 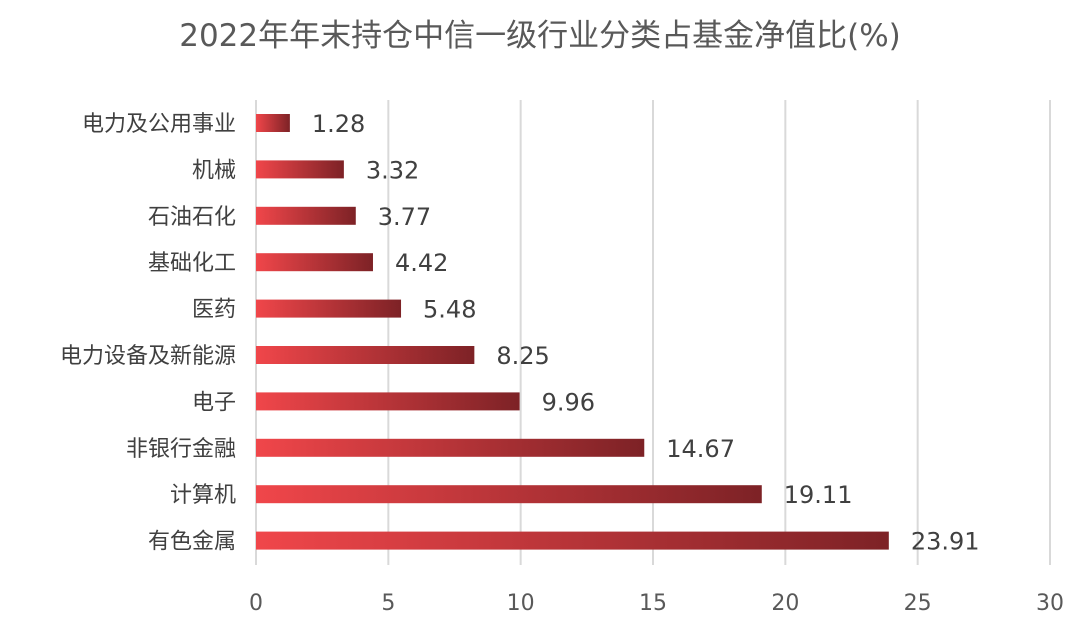 I want to click on category-label-5: 电力设备及新能源, so click(x=148, y=356).